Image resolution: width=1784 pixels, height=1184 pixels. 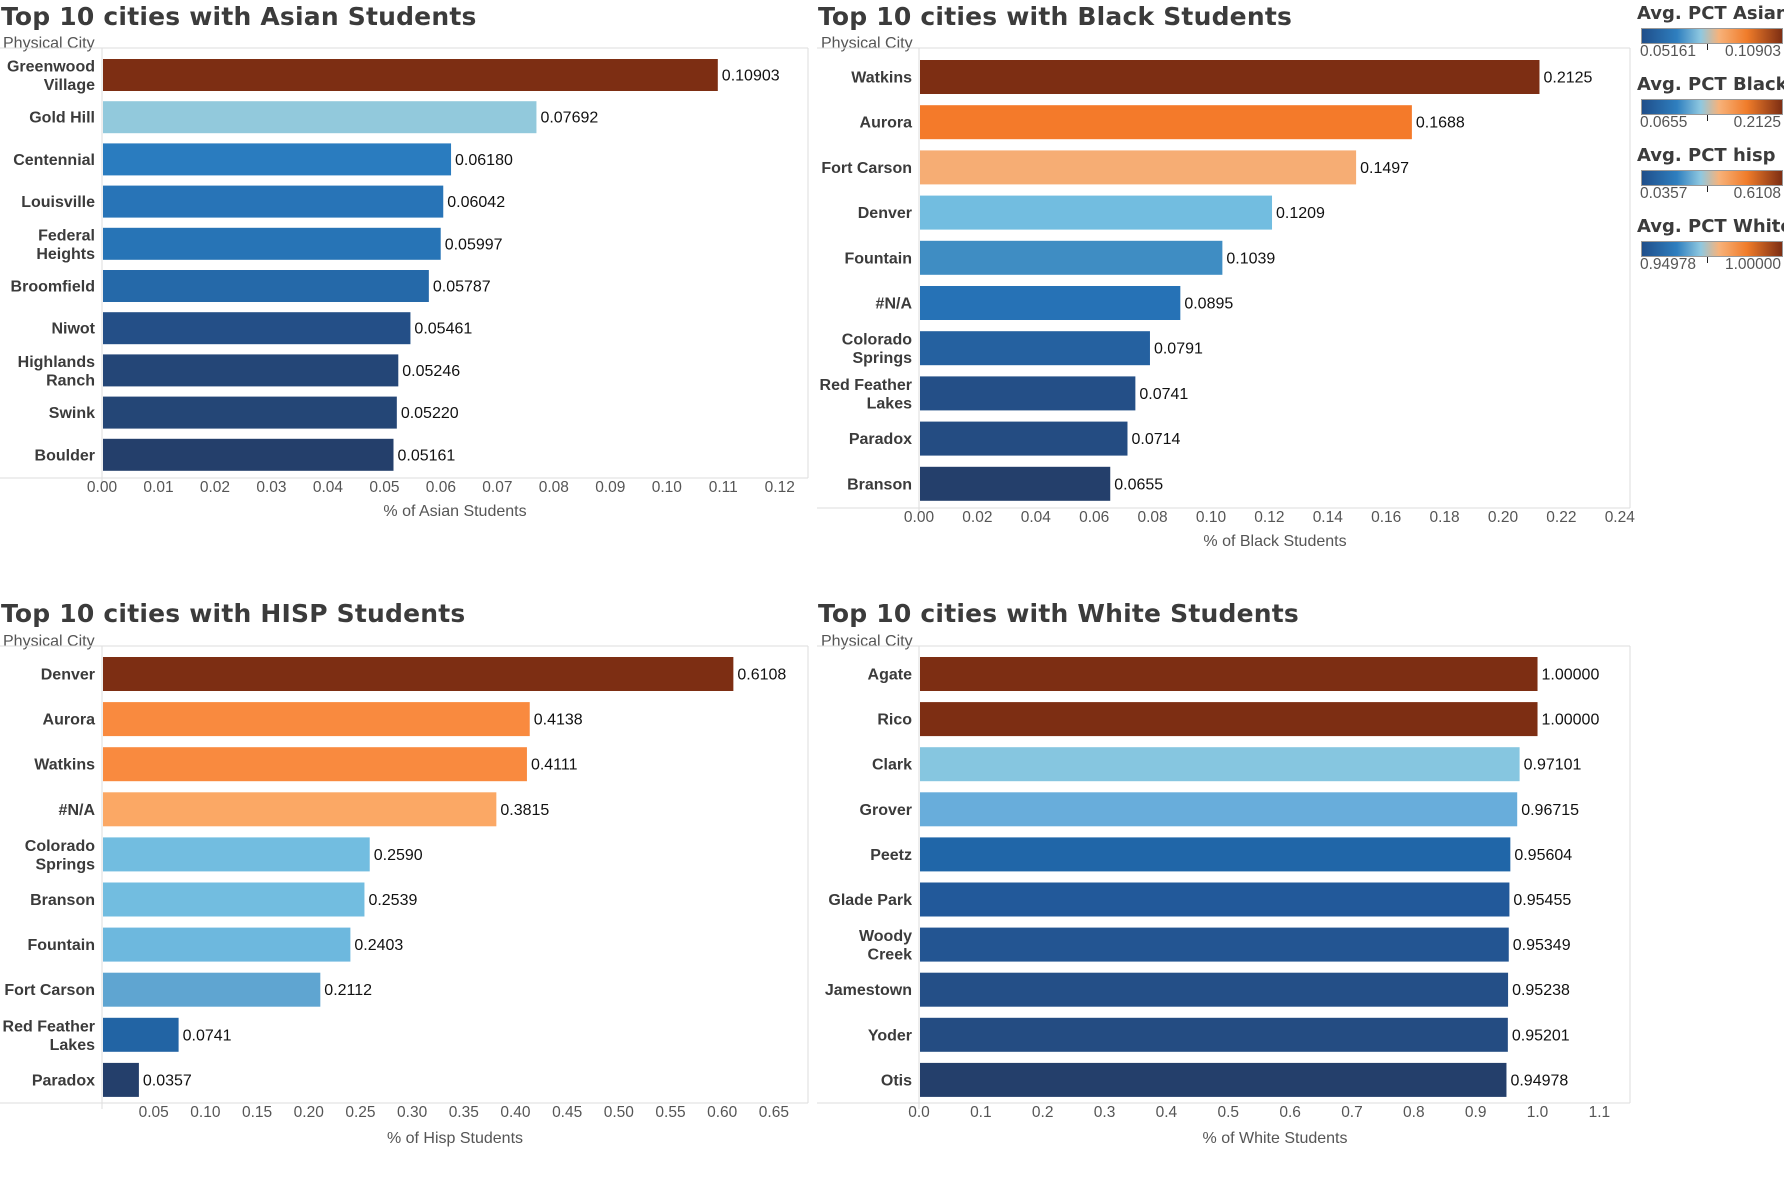 I want to click on legend-min-value: 0.0655, so click(x=1664, y=122).